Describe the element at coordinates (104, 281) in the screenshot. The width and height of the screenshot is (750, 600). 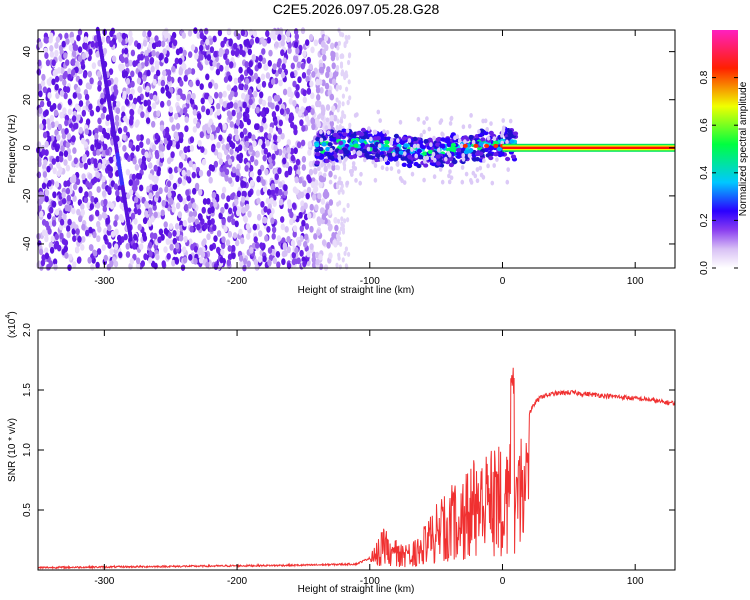
I see `x-tick-label: -300` at that location.